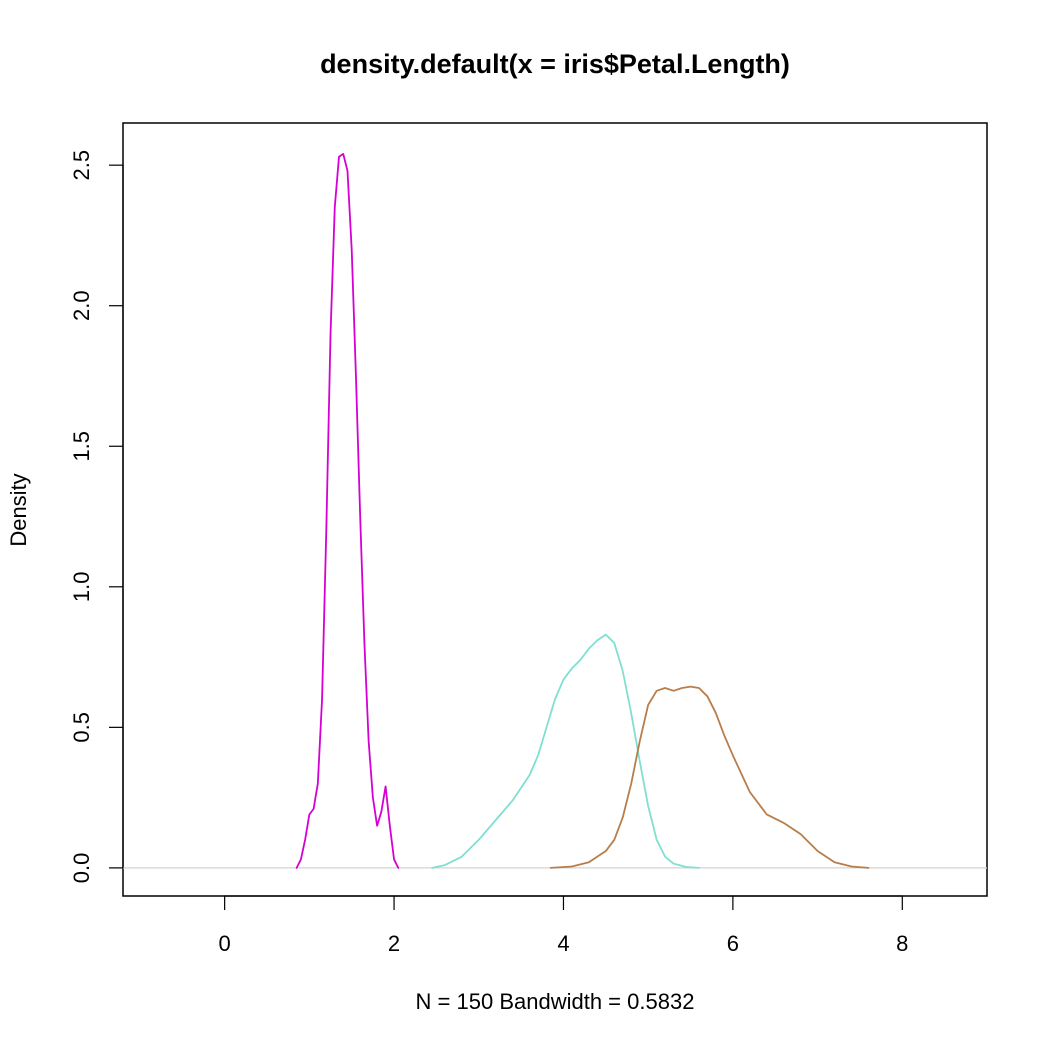 Image resolution: width=1050 pixels, height=1050 pixels. What do you see at coordinates (555, 1001) in the screenshot?
I see `x-axis-label: N = 150 Bandwidth = 0.5832` at bounding box center [555, 1001].